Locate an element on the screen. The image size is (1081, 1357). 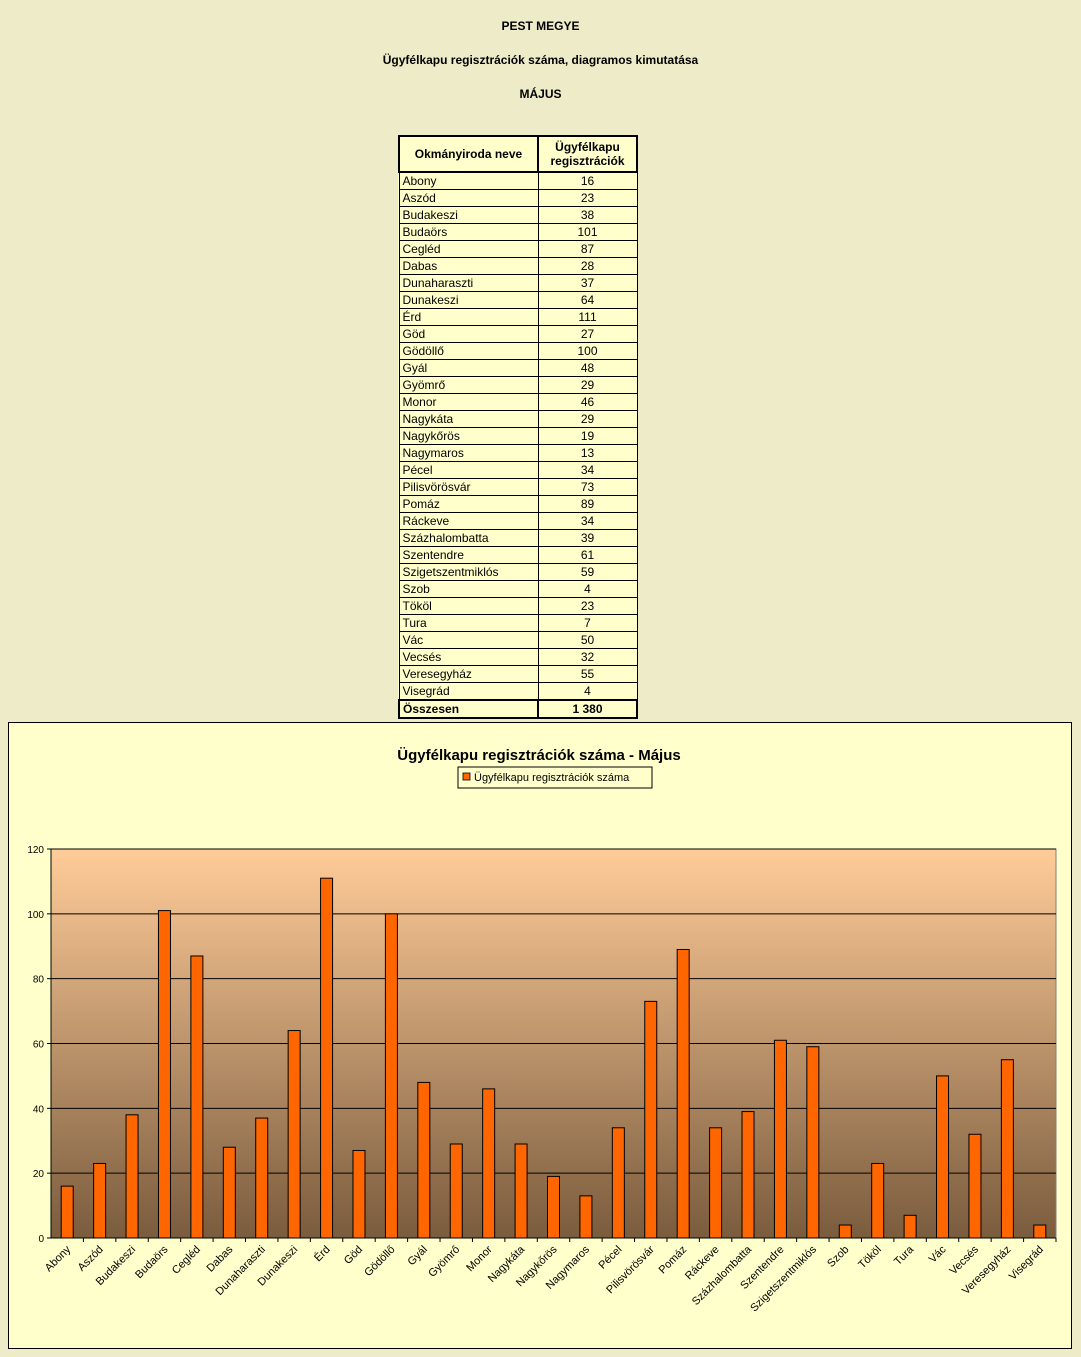
y-tick-label: 60 is located at coordinates (39, 1045).